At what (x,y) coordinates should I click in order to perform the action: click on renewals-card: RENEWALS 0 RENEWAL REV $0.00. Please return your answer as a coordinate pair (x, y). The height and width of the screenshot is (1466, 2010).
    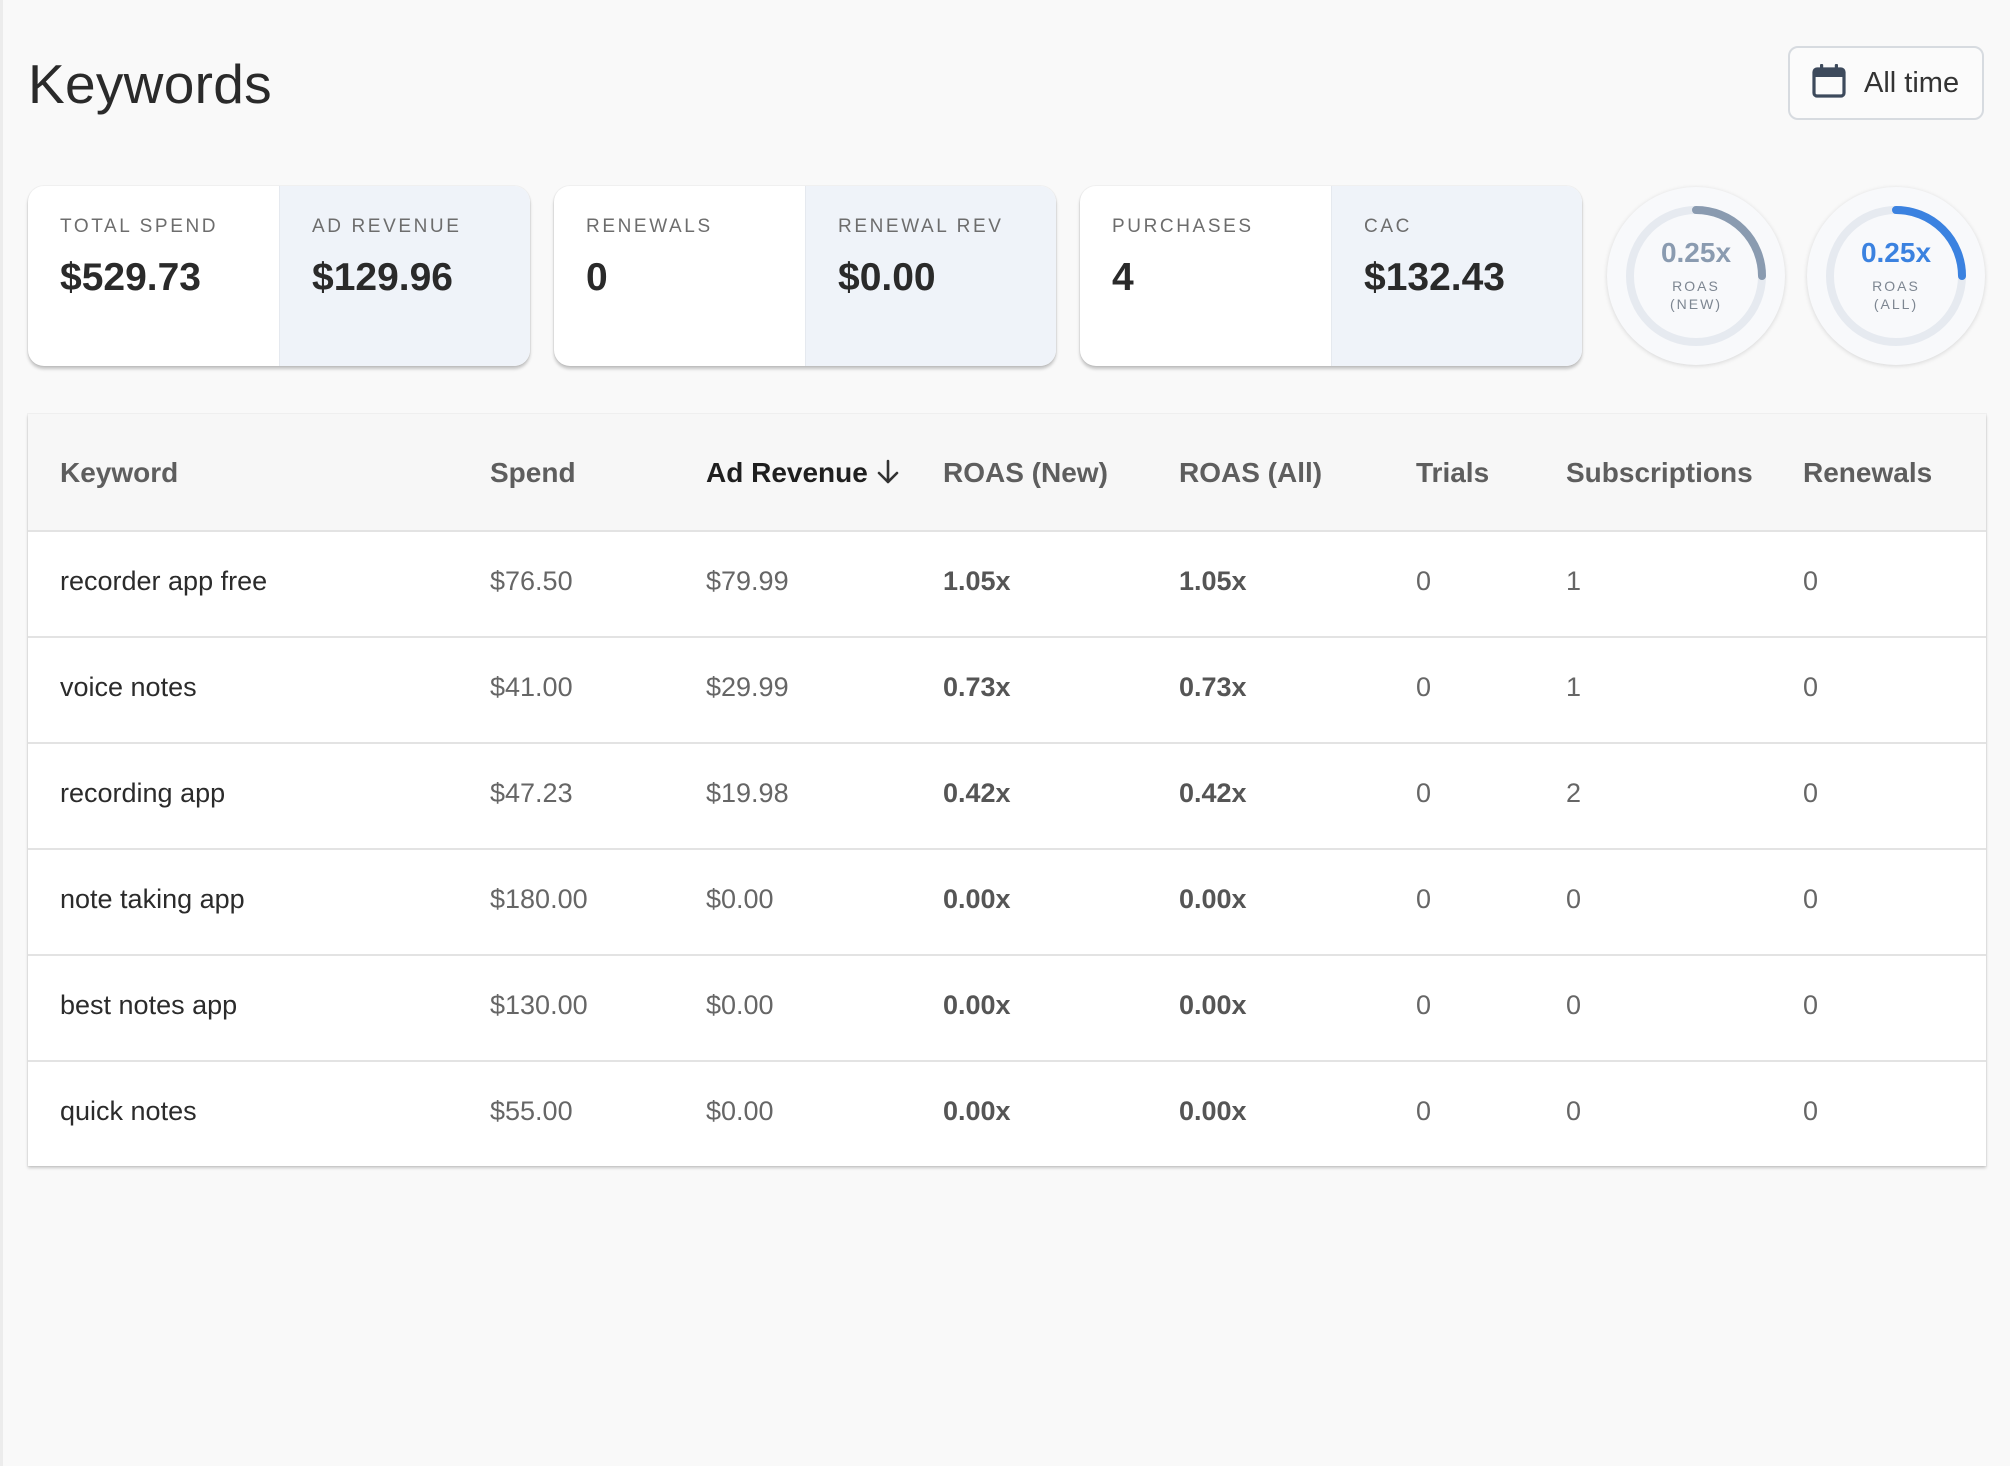
    Looking at the image, I should click on (805, 276).